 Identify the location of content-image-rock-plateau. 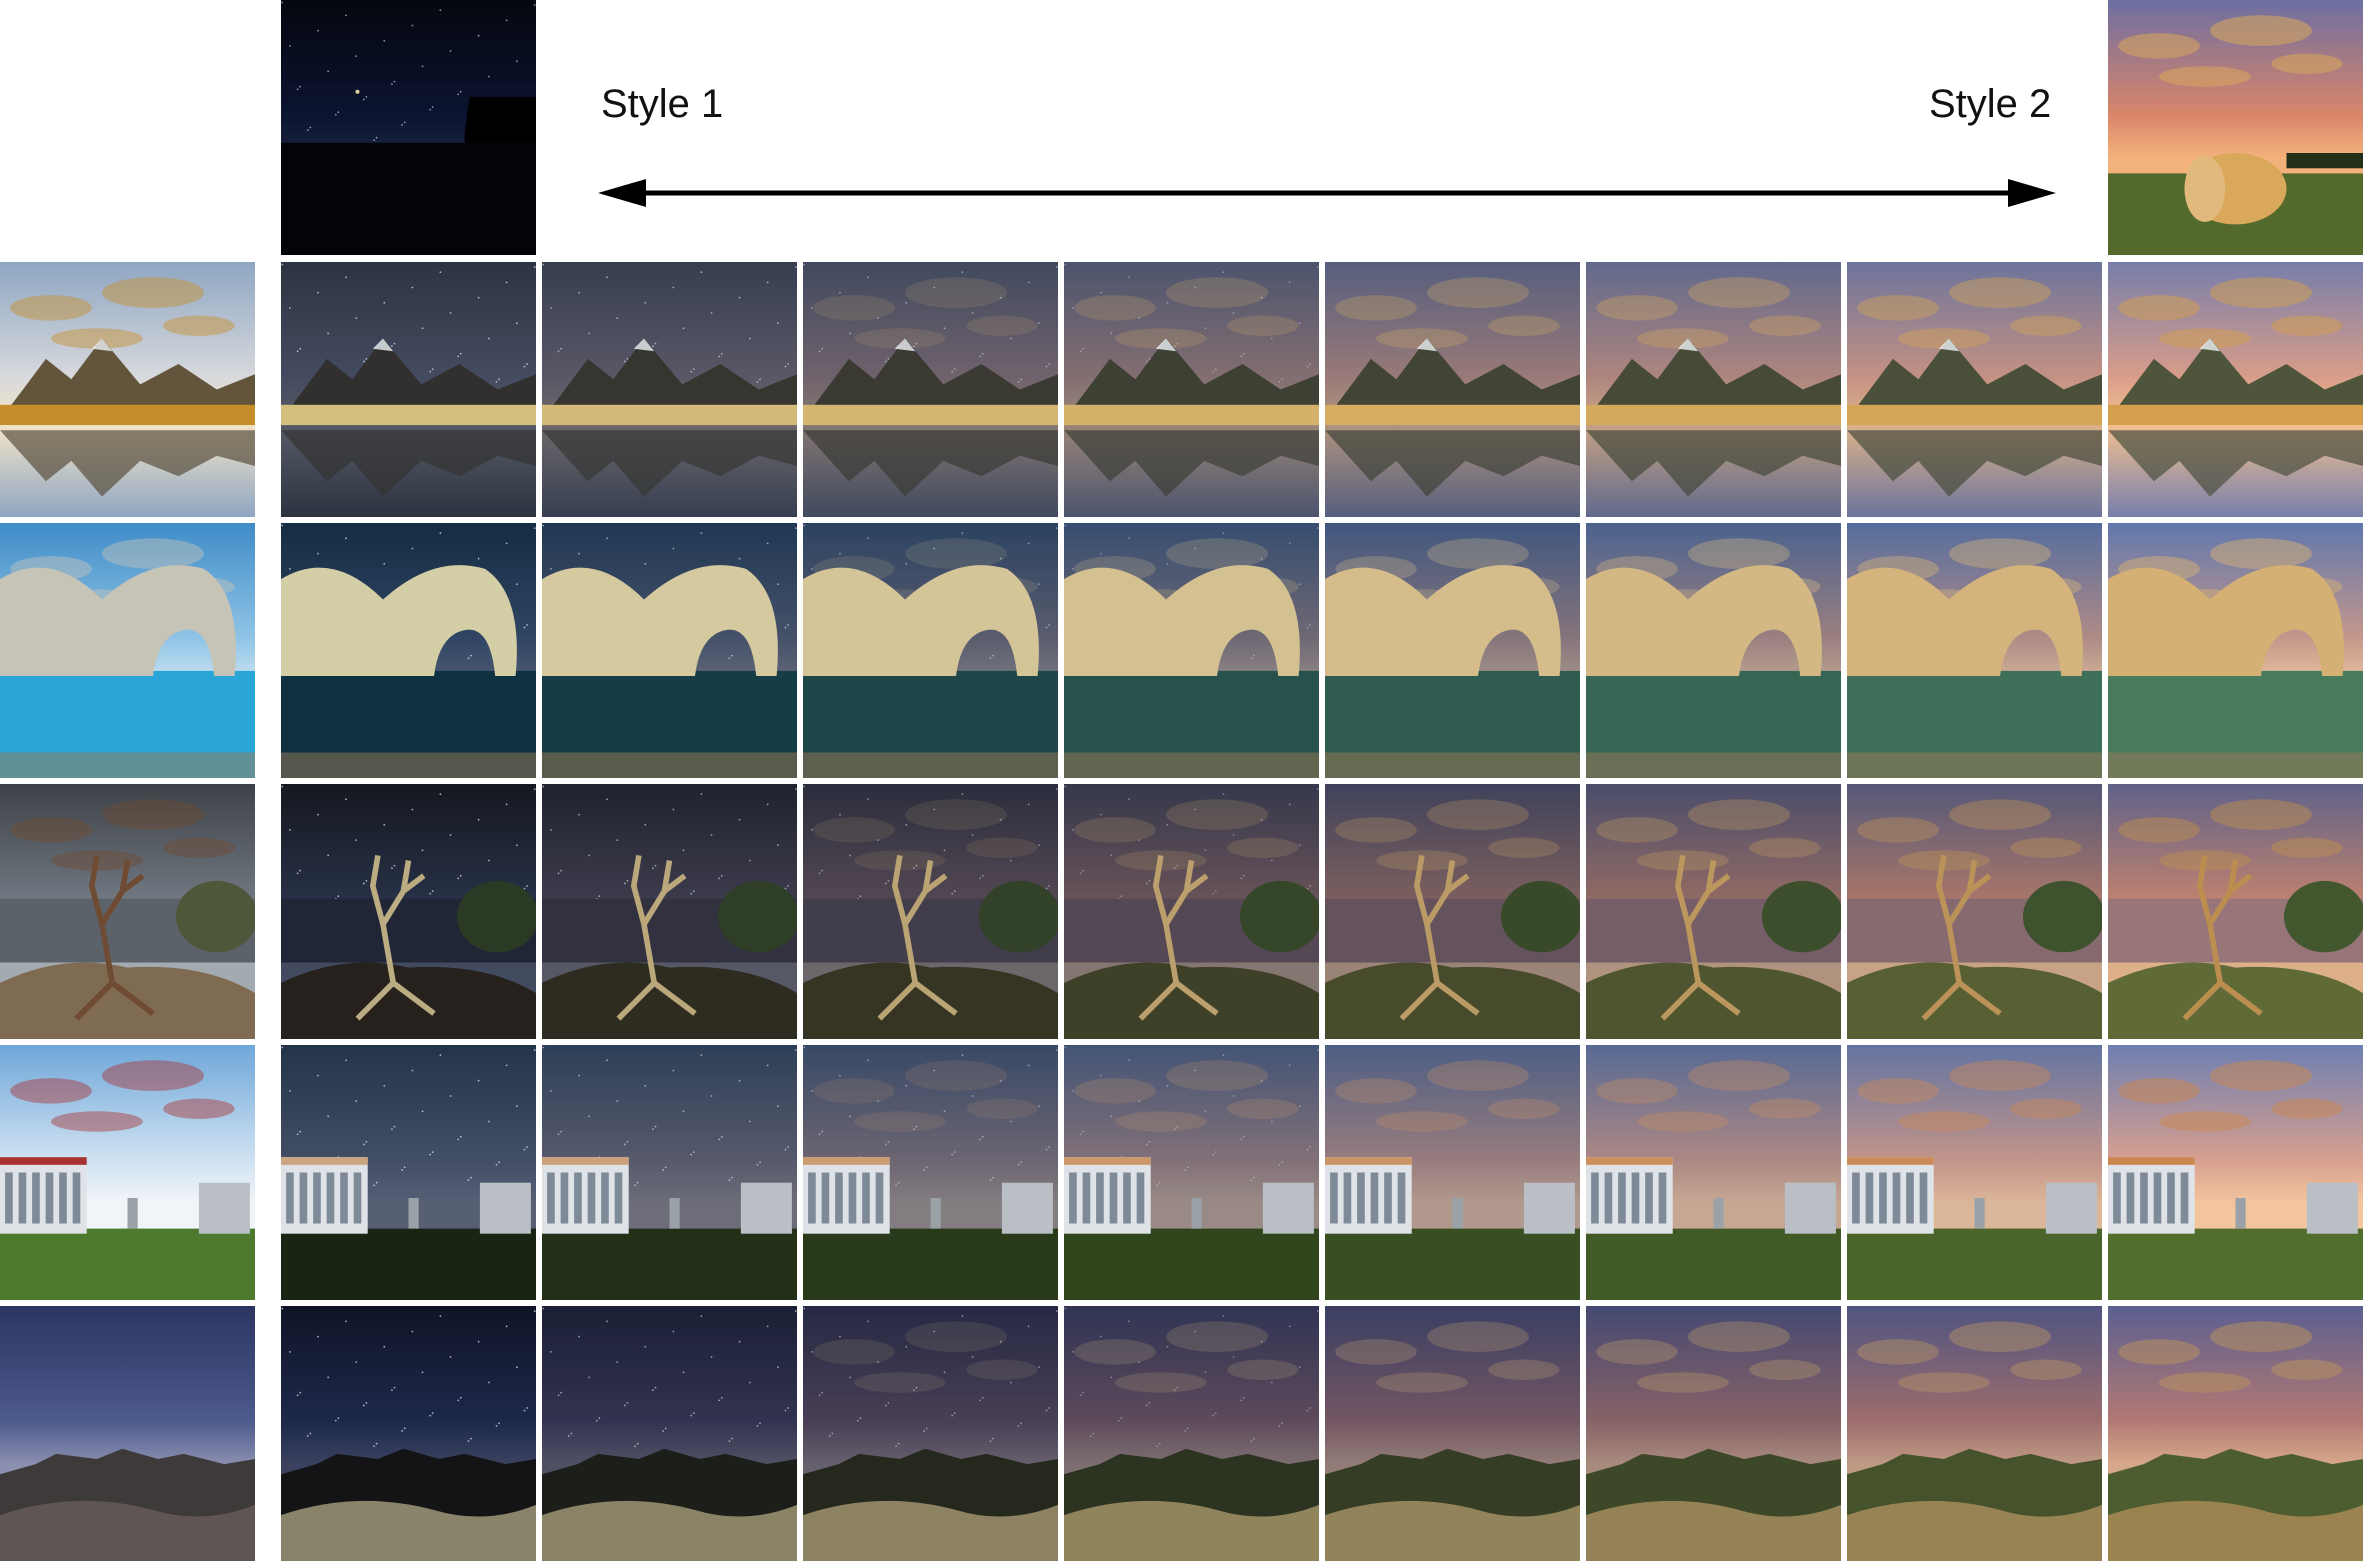
(127, 1433).